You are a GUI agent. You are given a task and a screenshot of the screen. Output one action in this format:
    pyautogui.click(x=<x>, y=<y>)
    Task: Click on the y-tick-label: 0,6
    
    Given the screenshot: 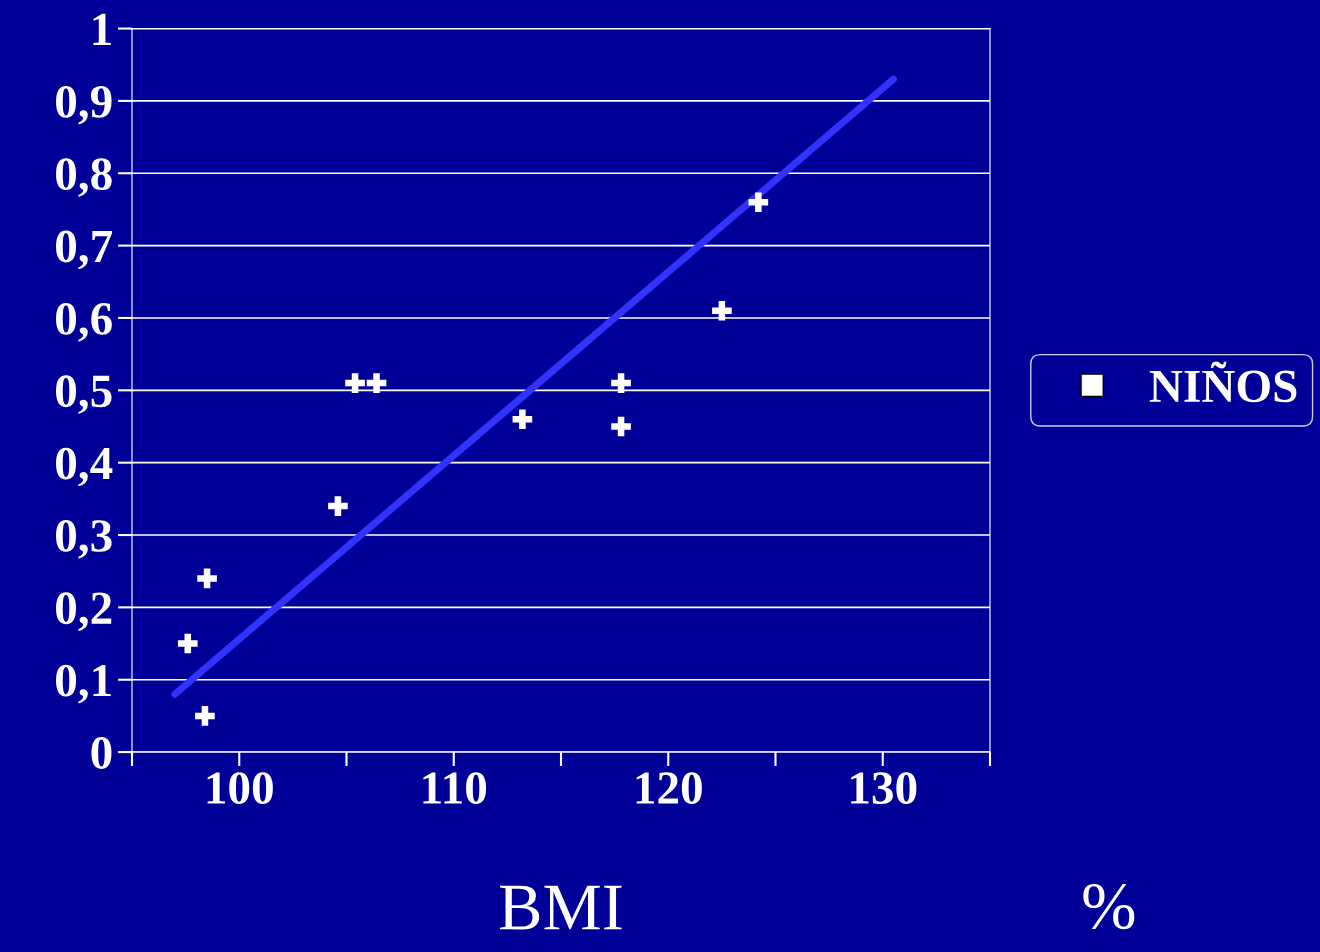 What is the action you would take?
    pyautogui.click(x=84, y=322)
    